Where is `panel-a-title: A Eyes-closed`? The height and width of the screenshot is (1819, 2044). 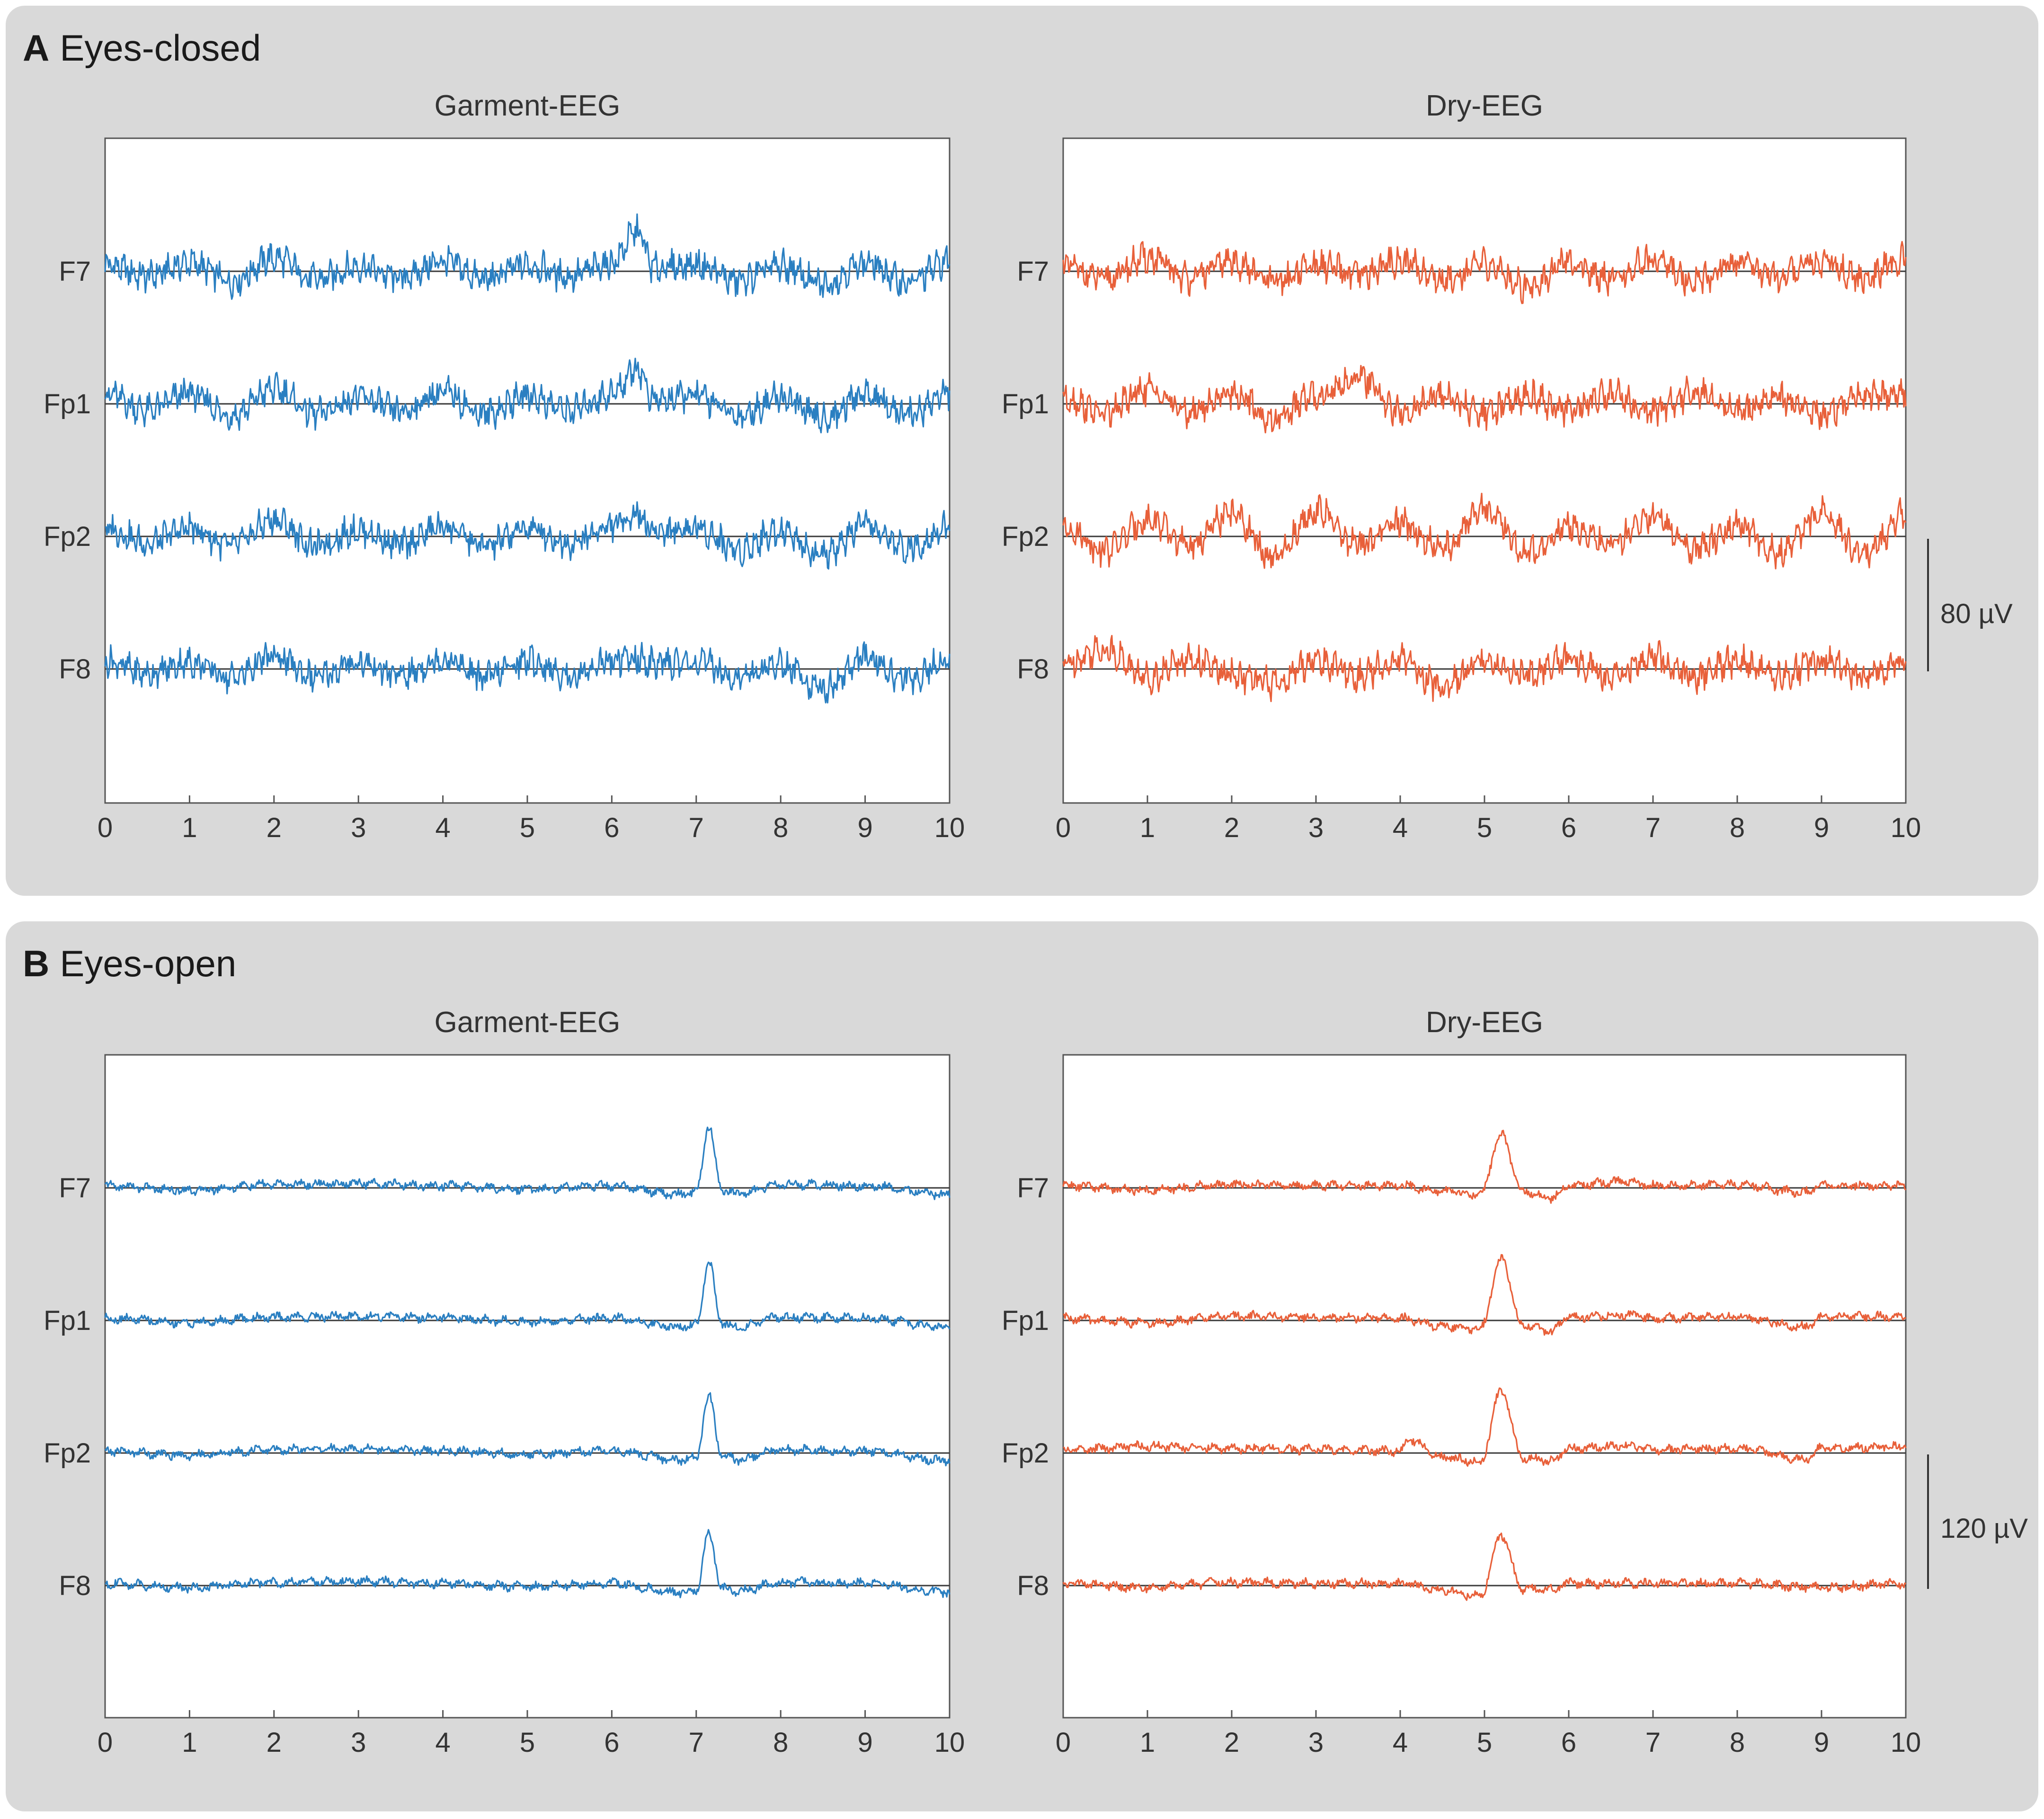 panel-a-title: A Eyes-closed is located at coordinates (142, 49).